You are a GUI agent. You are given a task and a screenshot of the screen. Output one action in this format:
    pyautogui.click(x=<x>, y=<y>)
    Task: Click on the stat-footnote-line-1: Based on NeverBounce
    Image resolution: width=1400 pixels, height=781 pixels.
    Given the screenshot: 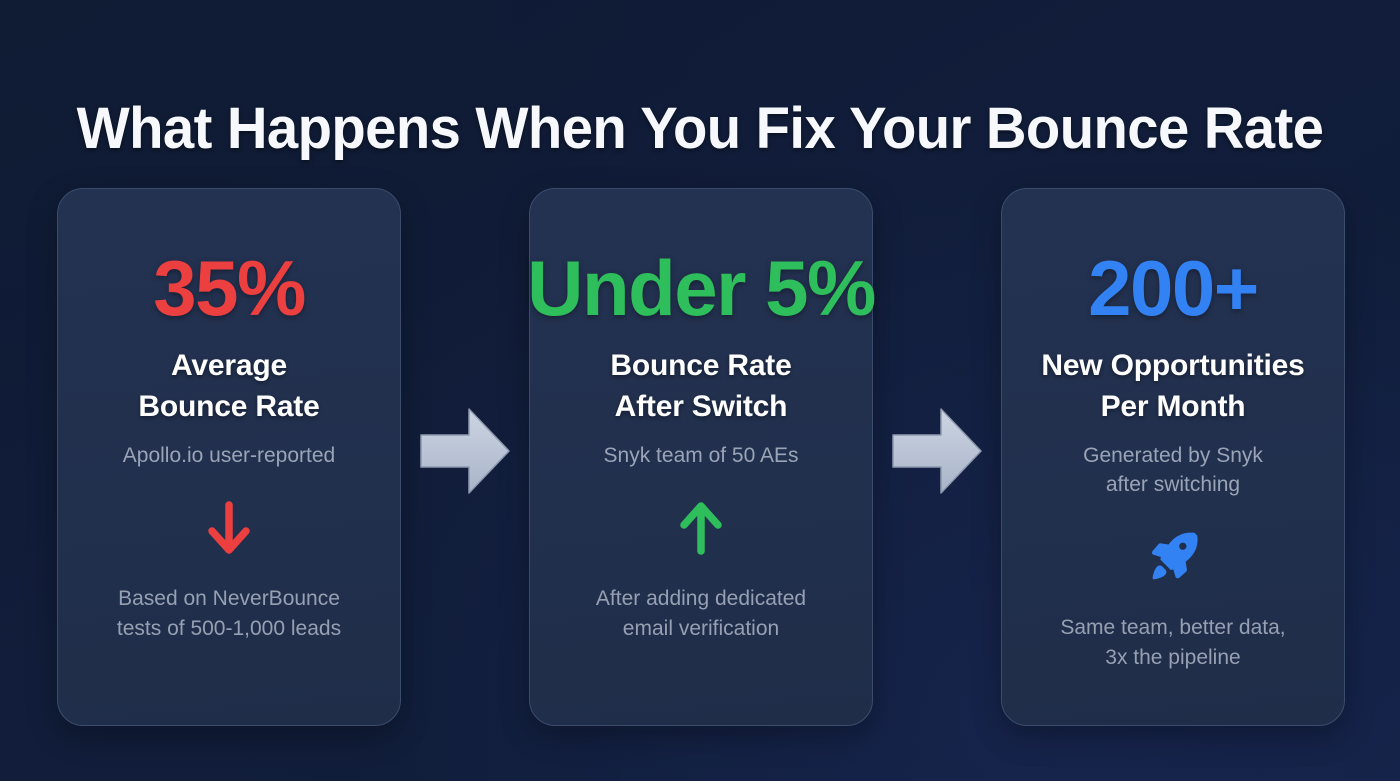 What is the action you would take?
    pyautogui.click(x=229, y=598)
    